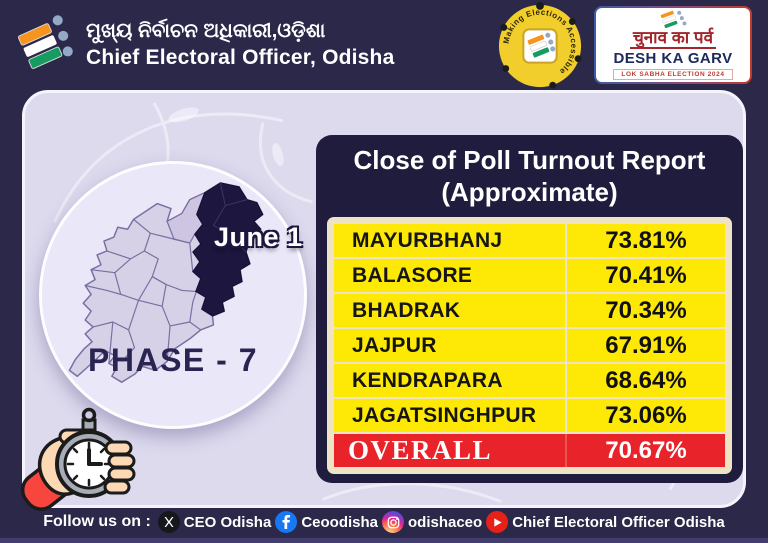  What do you see at coordinates (450, 240) in the screenshot?
I see `district-cell: MAYURBHANJ` at bounding box center [450, 240].